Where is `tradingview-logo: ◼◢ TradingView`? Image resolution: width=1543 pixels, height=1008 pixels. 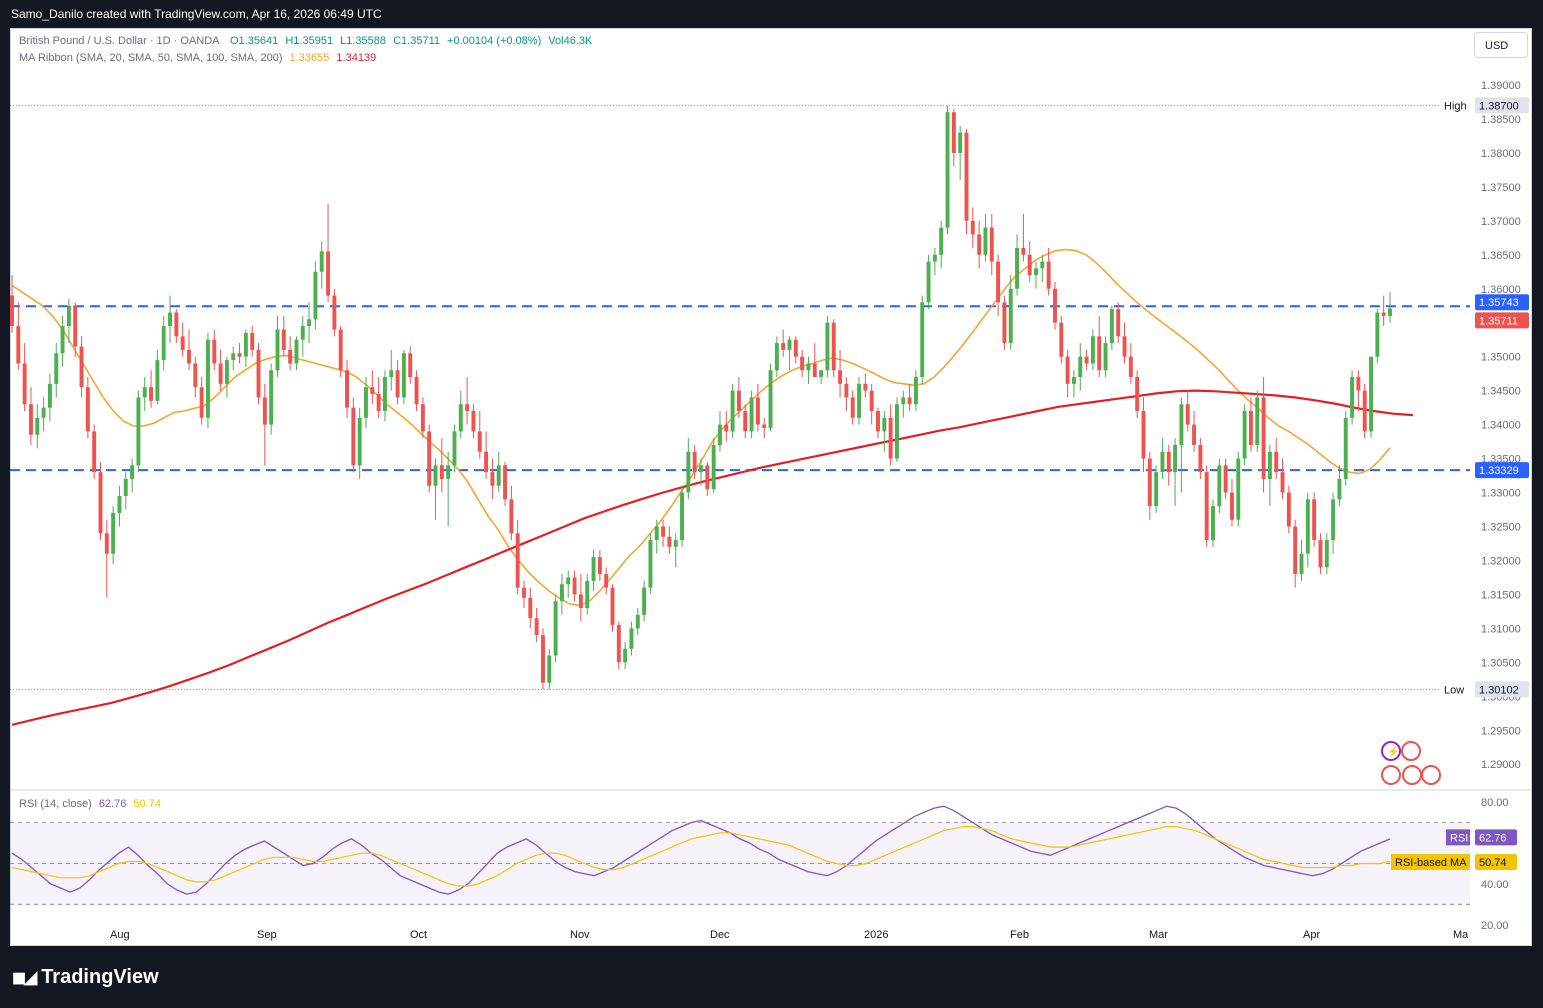 tradingview-logo: ◼◢ TradingView is located at coordinates (85, 977).